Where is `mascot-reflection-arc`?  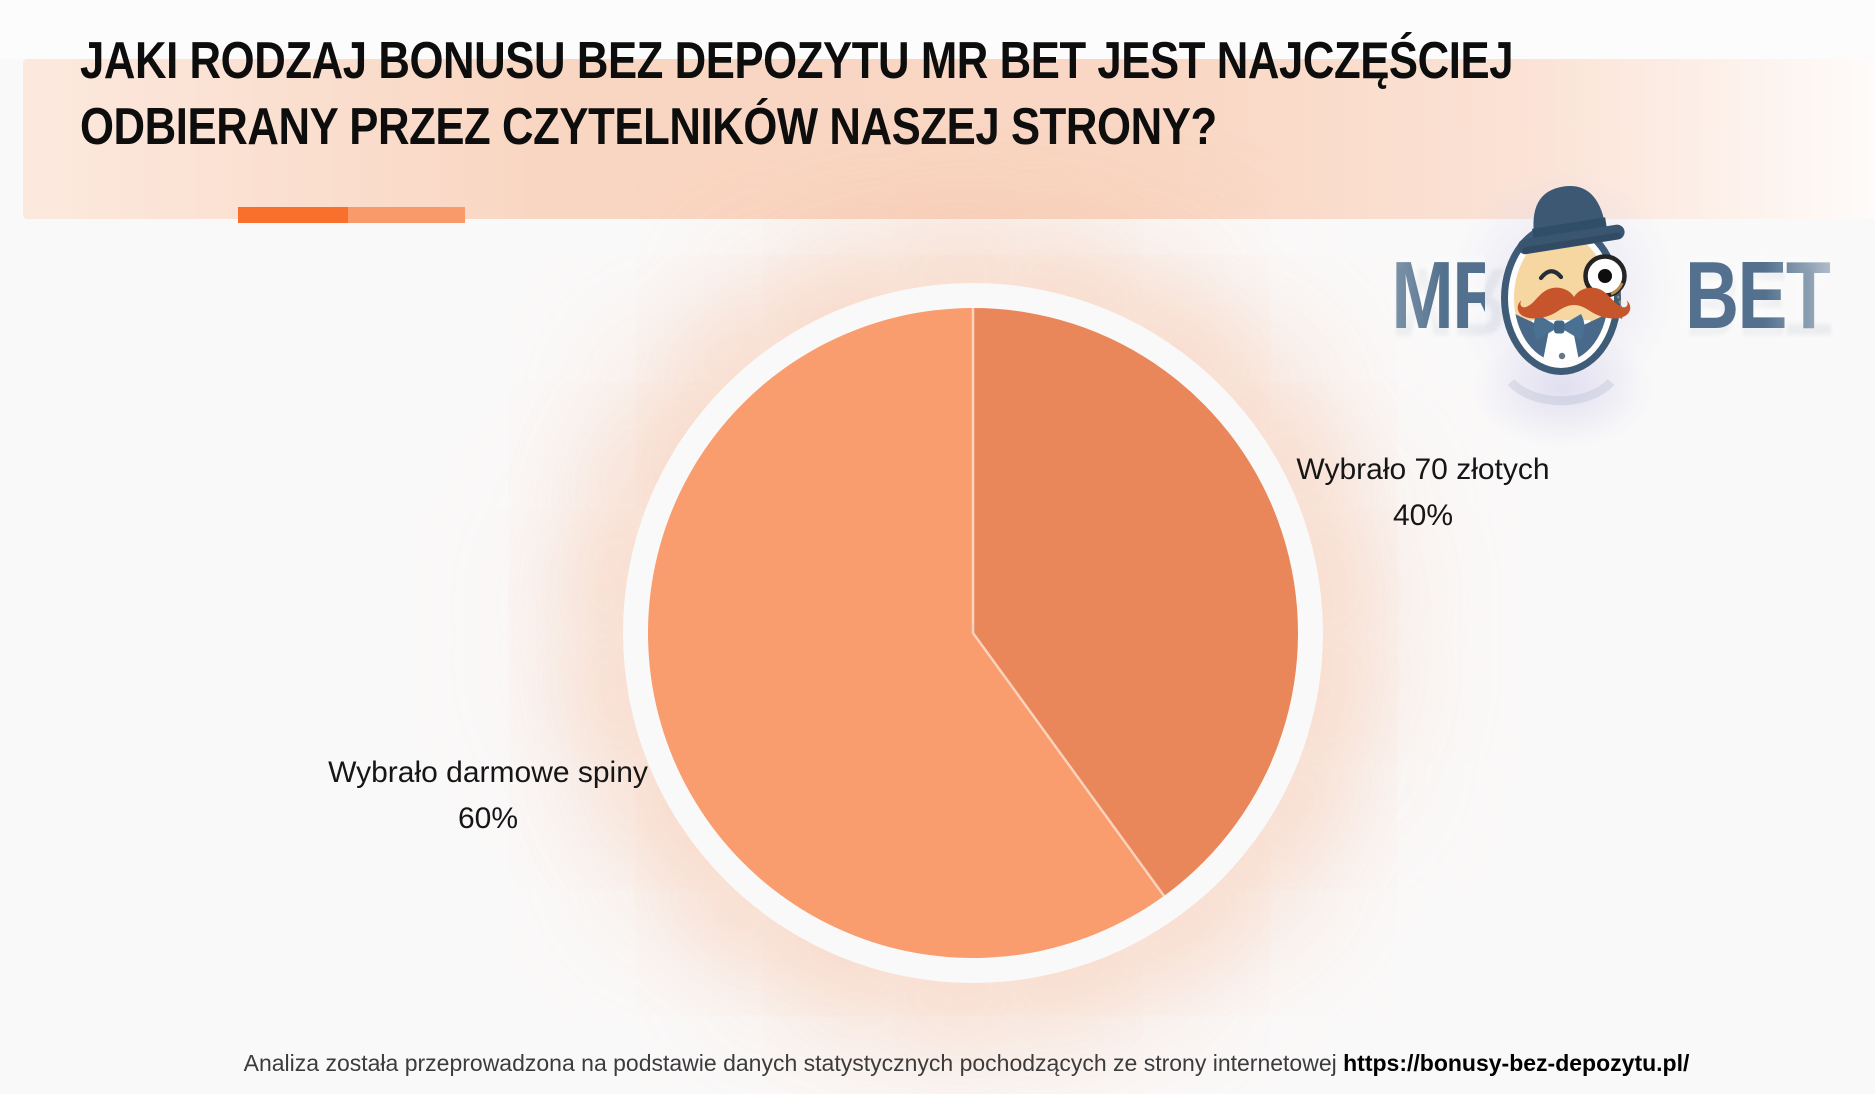 mascot-reflection-arc is located at coordinates (1561, 392).